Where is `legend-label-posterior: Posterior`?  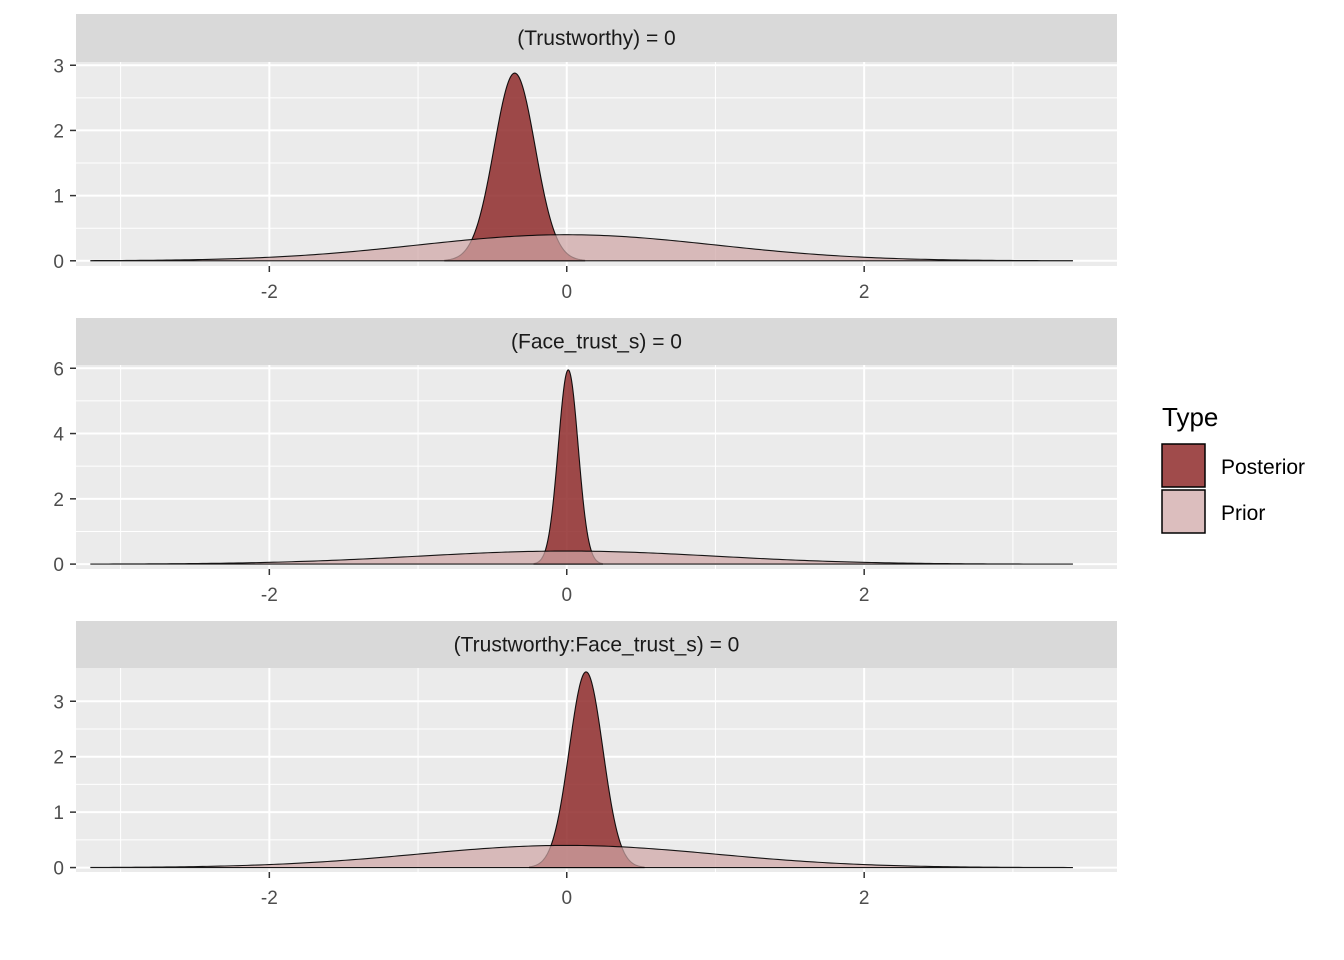 legend-label-posterior: Posterior is located at coordinates (1263, 467).